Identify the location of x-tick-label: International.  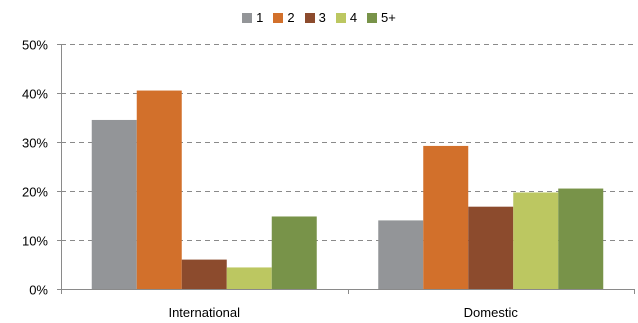
(204, 312).